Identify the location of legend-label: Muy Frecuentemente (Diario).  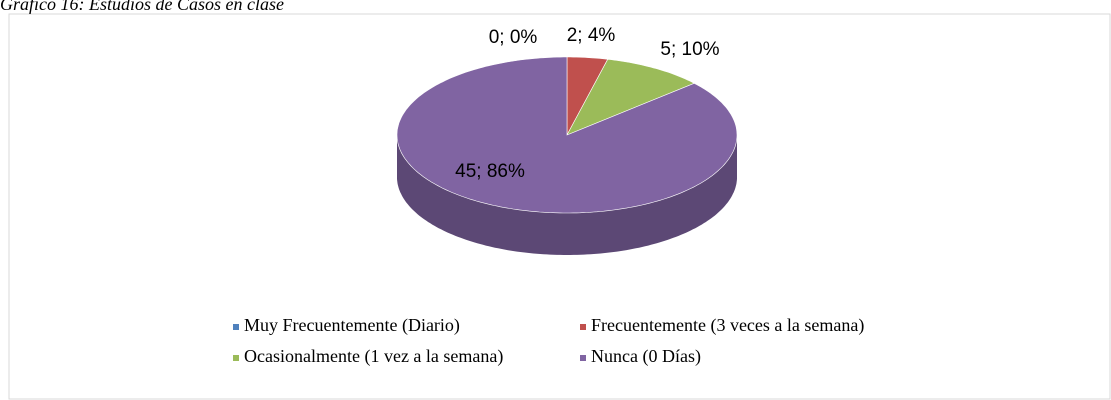
(352, 325).